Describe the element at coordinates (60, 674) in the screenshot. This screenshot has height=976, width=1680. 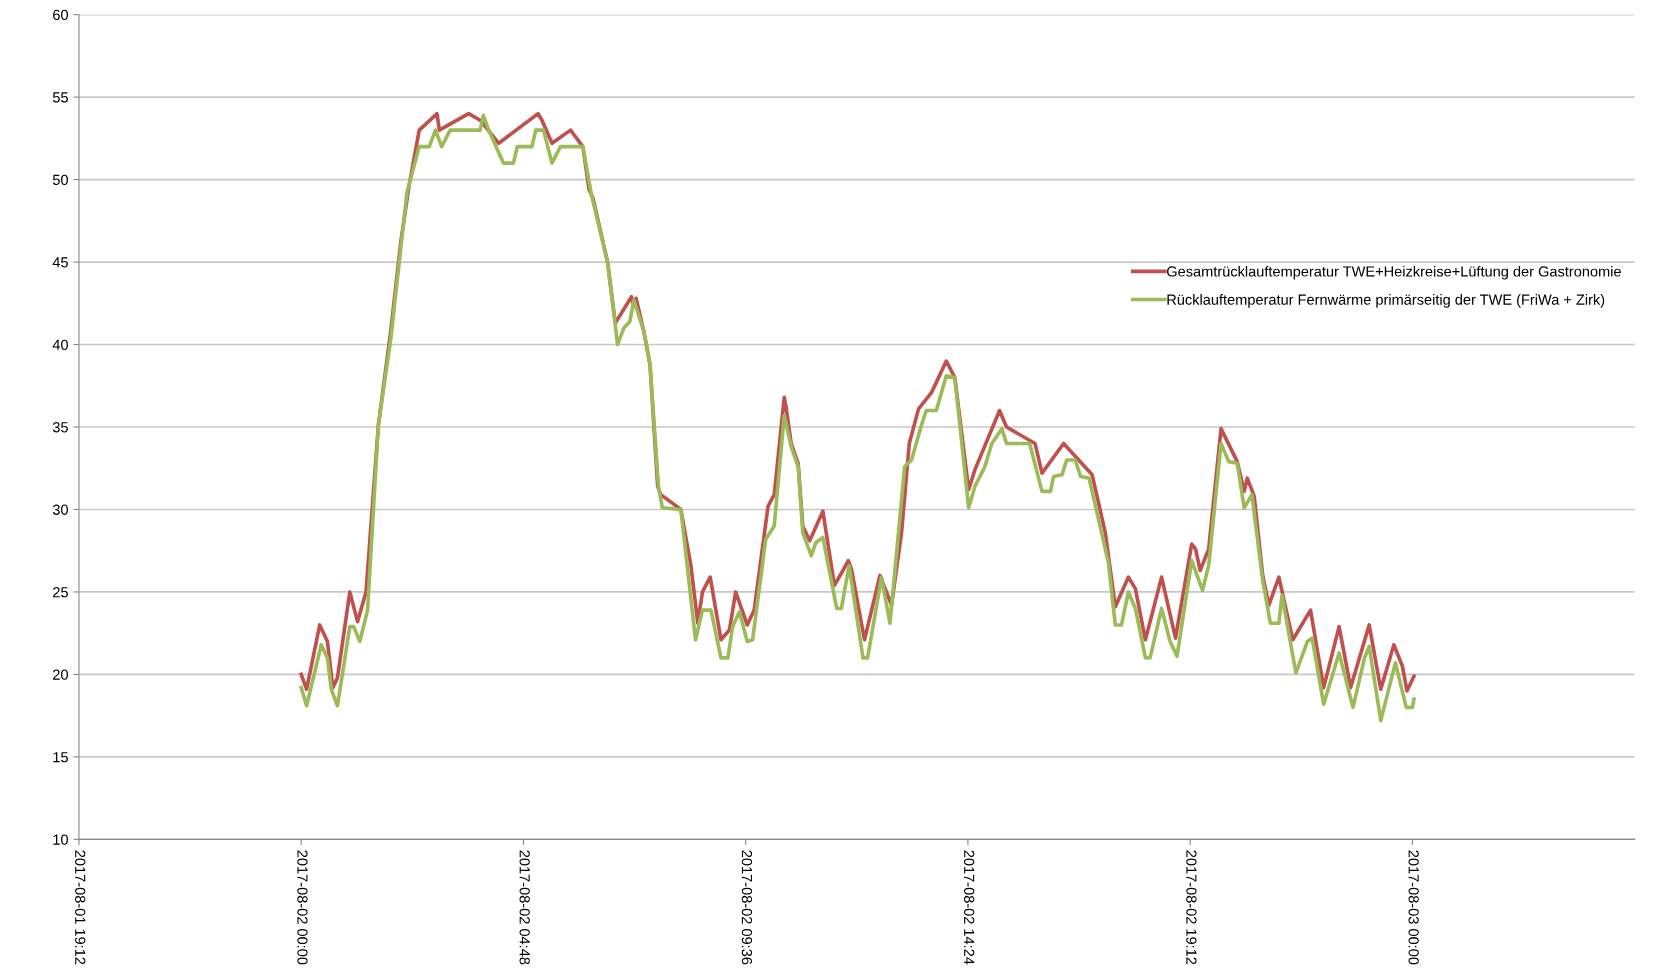
I see `y-tick-label: 20` at that location.